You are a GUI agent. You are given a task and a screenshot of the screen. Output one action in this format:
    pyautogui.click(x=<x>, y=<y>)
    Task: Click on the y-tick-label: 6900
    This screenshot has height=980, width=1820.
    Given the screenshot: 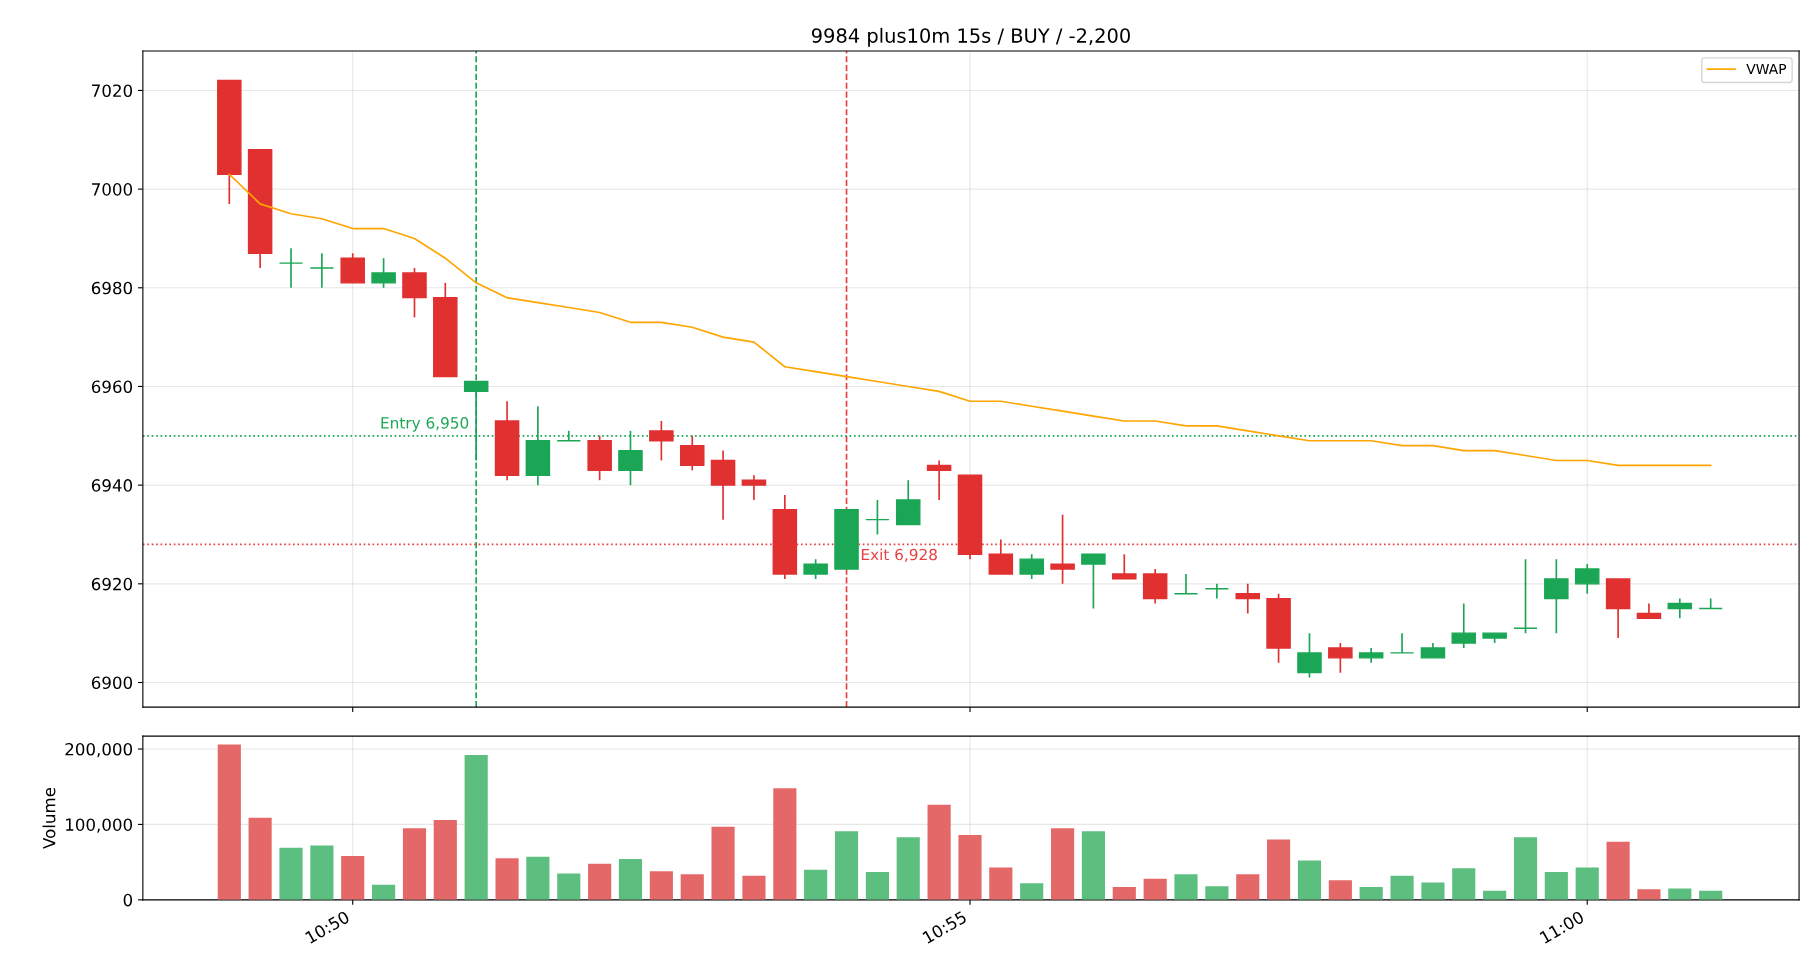 What is the action you would take?
    pyautogui.click(x=112, y=683)
    